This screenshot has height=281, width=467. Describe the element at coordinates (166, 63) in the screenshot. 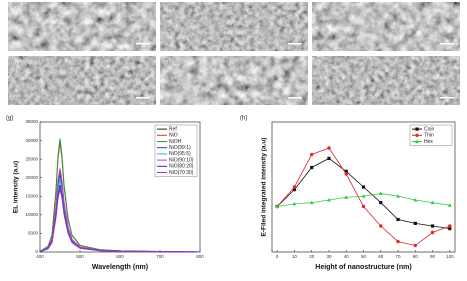

I see `panel-label: (e)` at that location.